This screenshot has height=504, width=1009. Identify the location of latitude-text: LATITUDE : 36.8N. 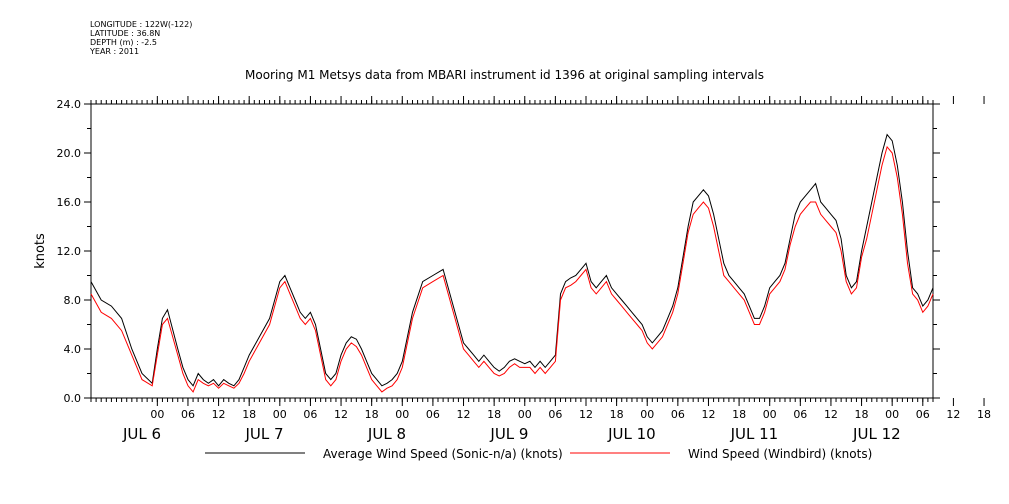
(125, 33).